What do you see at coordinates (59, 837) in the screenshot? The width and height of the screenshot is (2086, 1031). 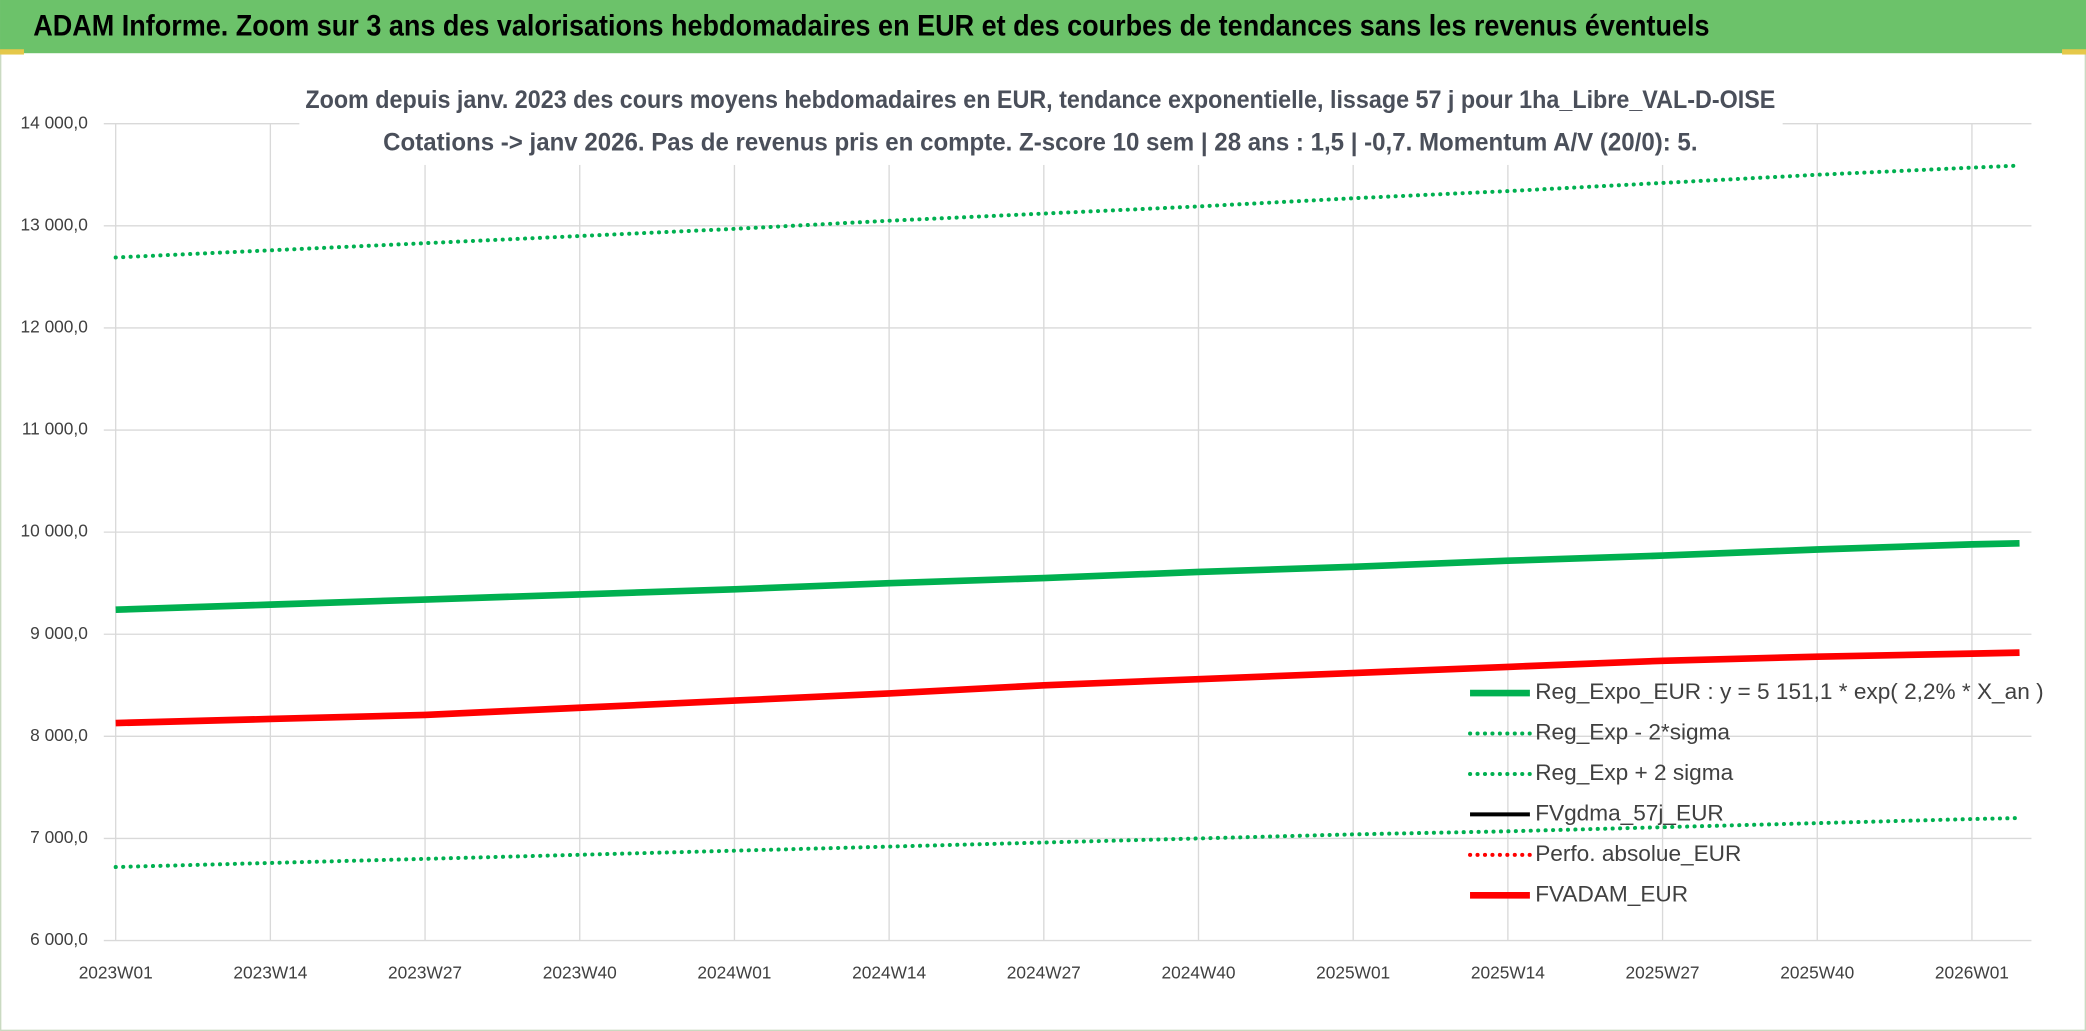 I see `y-tick-label: 7 000,0` at bounding box center [59, 837].